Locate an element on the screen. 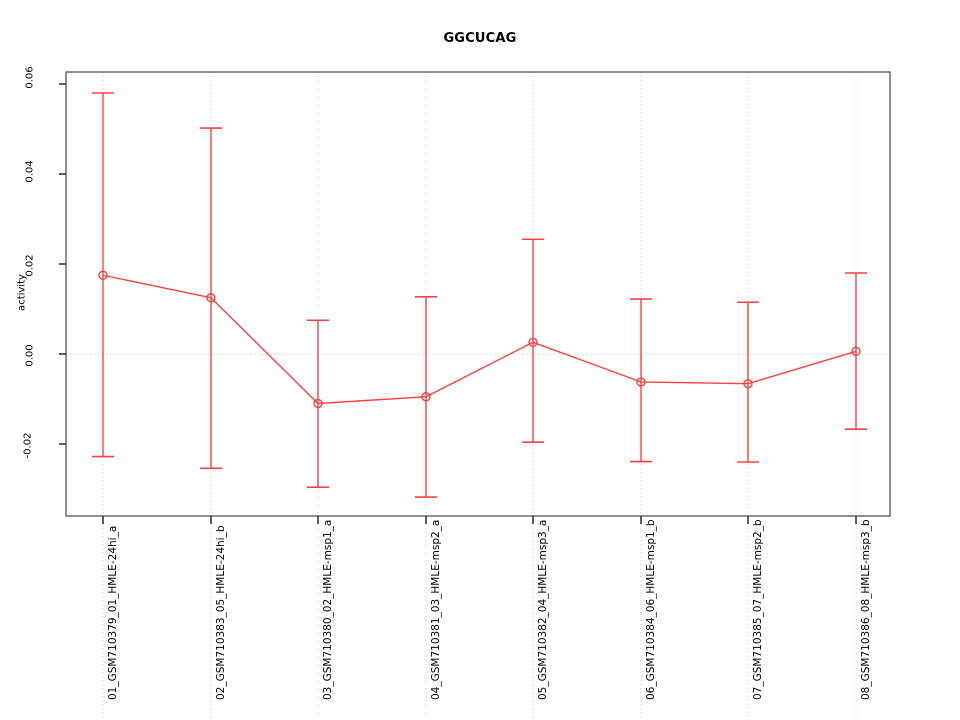  x-tick-label-8: 08_GSM710386_08_HMLE-msp3_b is located at coordinates (866, 609).